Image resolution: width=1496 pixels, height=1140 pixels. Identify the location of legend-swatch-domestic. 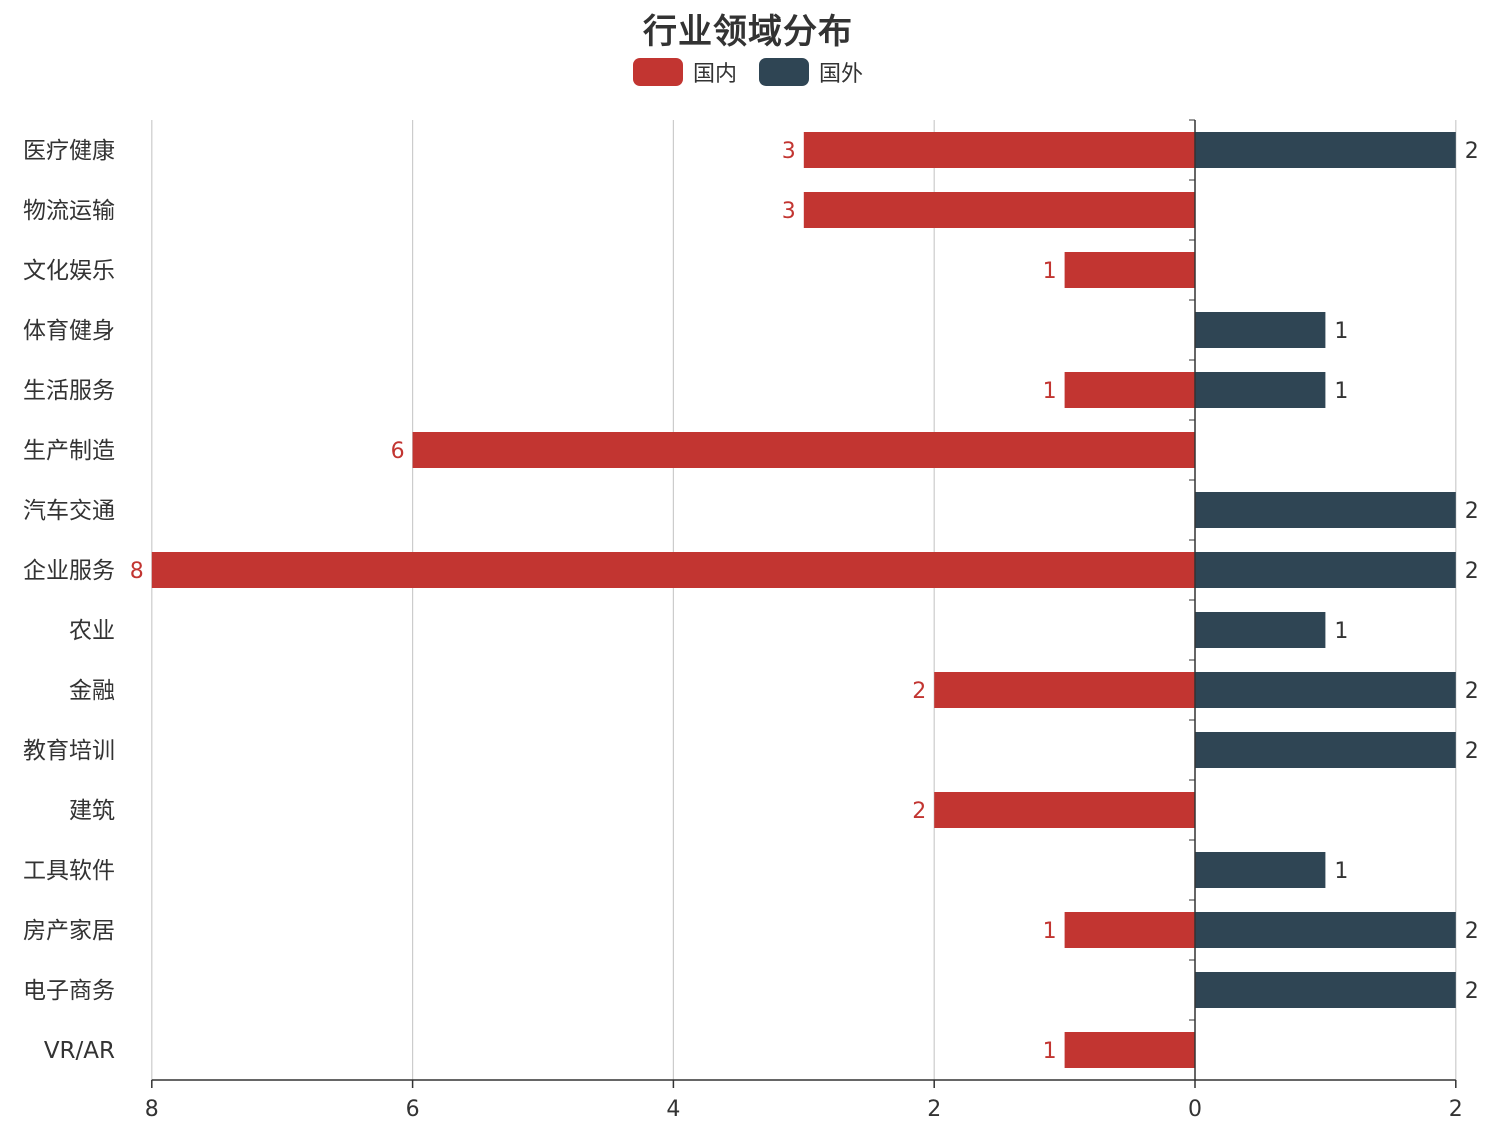
(657, 72).